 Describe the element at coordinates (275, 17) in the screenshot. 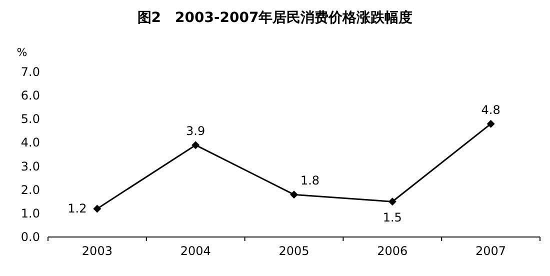

I see `chart-title: 图2 2003-2007年居民消费价格涨跌幅度` at that location.